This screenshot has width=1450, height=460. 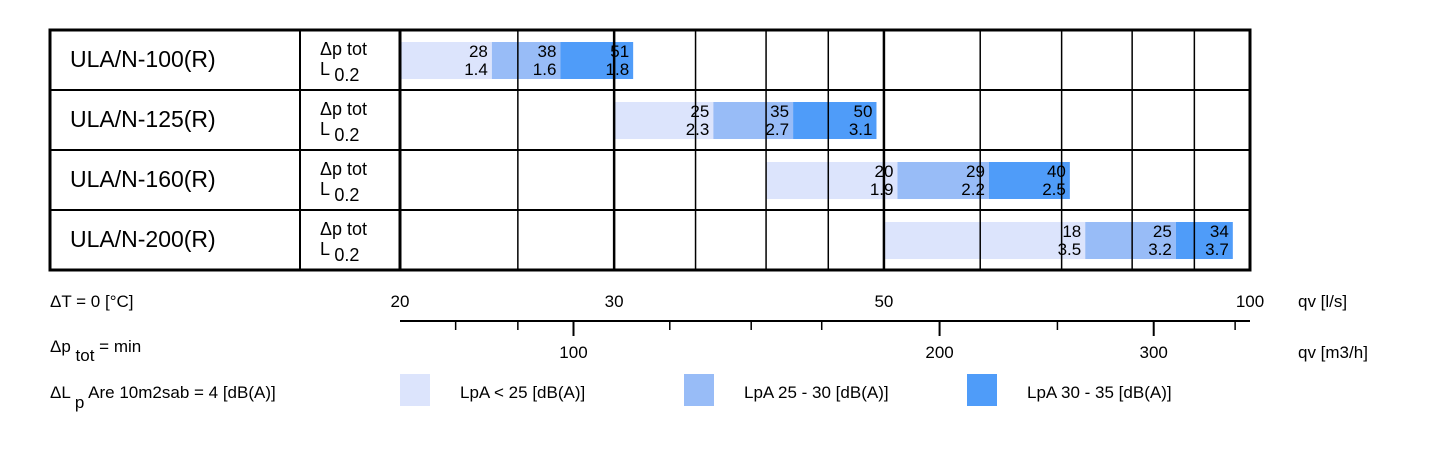 What do you see at coordinates (1250, 301) in the screenshot?
I see `x-tick-label: 100` at bounding box center [1250, 301].